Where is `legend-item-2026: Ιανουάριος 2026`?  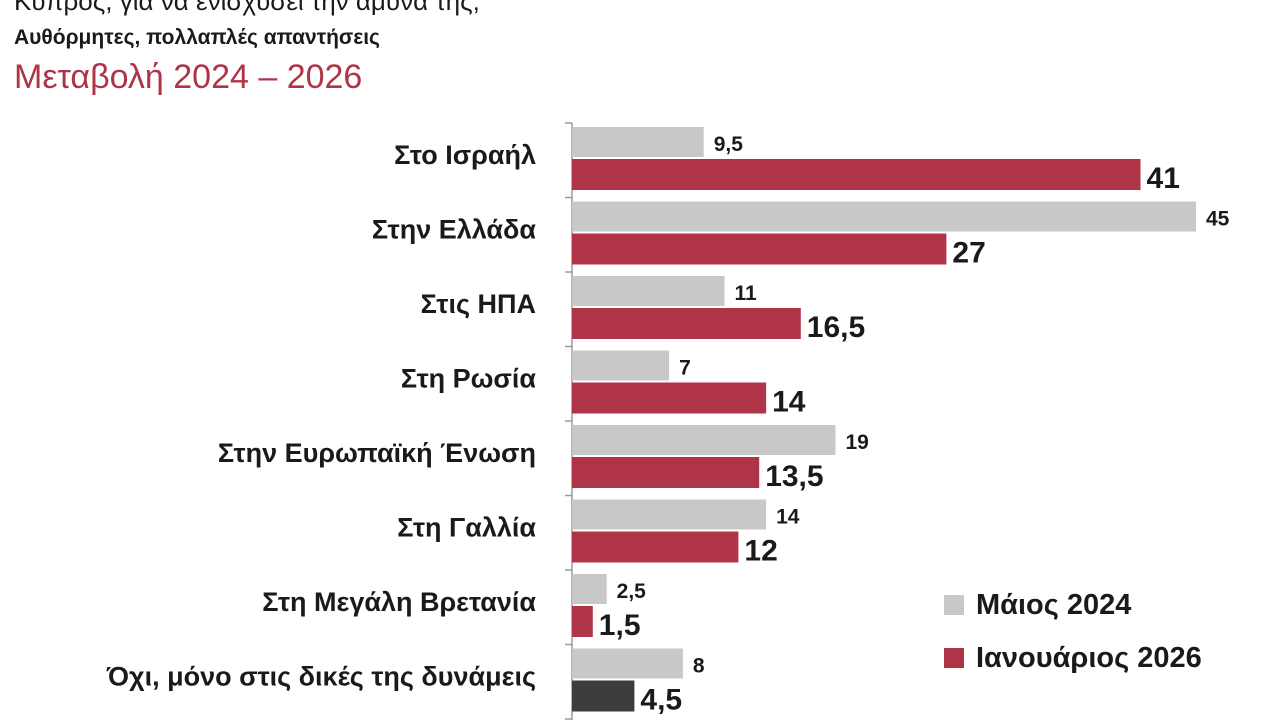 legend-item-2026: Ιανουάριος 2026 is located at coordinates (1073, 658).